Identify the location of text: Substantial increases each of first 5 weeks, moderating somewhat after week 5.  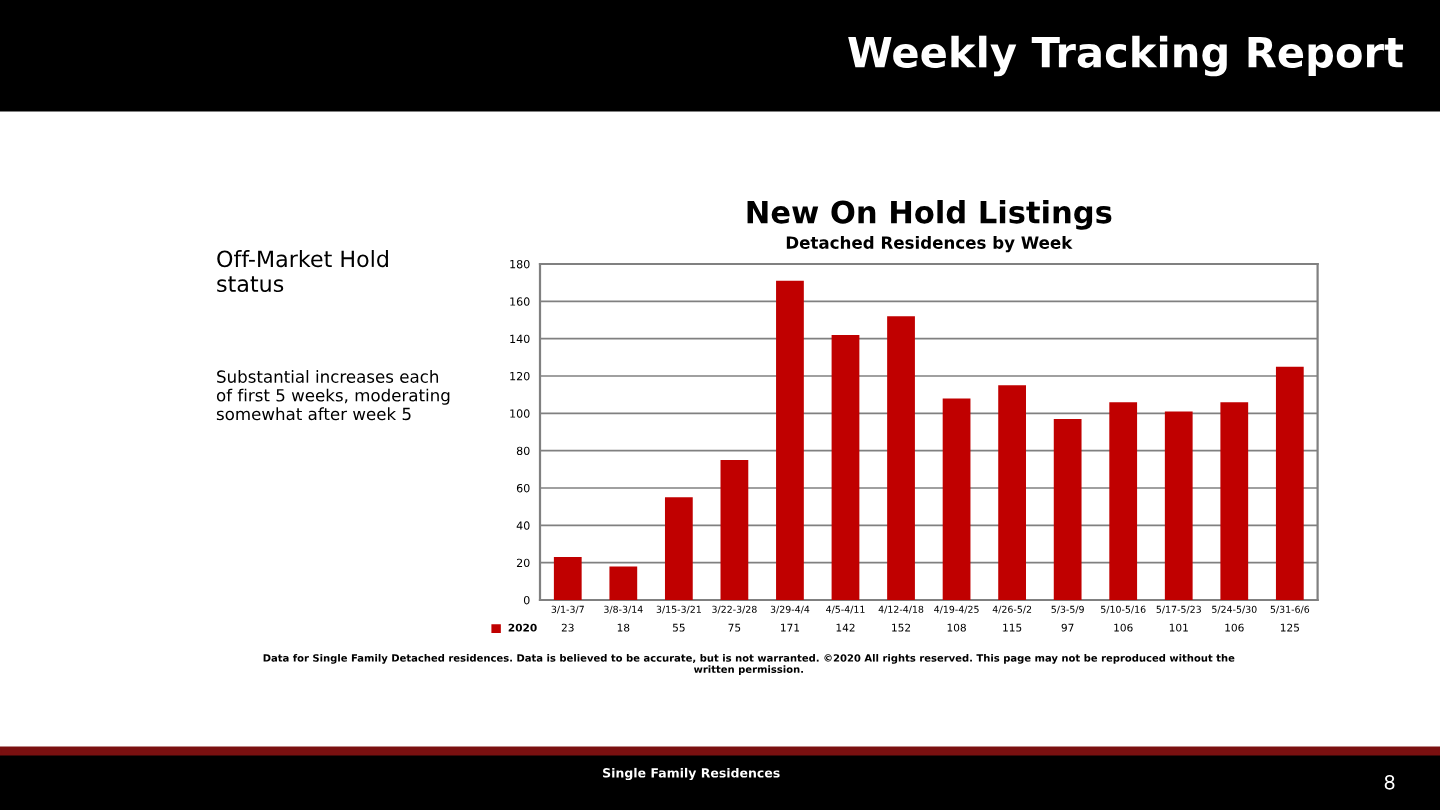
(333, 395).